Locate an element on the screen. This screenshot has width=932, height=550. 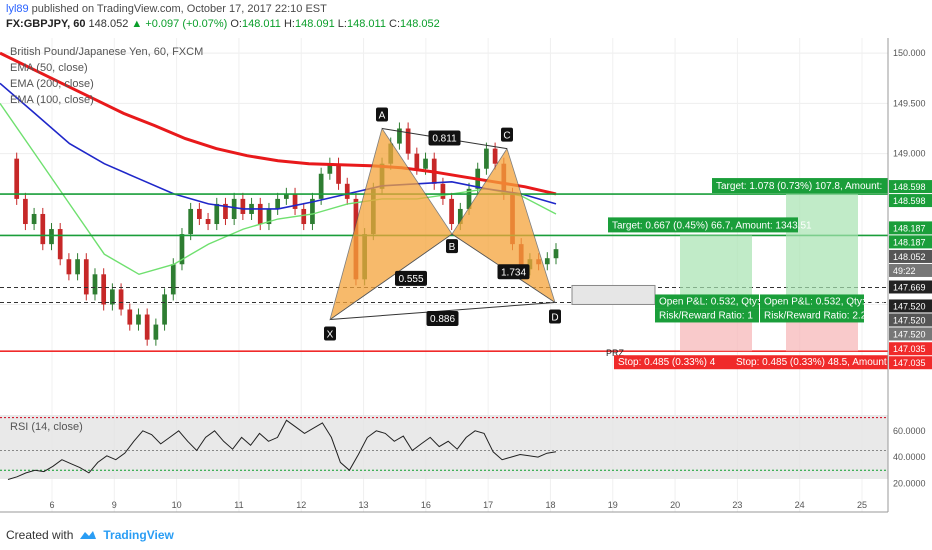
point-X: X is located at coordinates (330, 335).